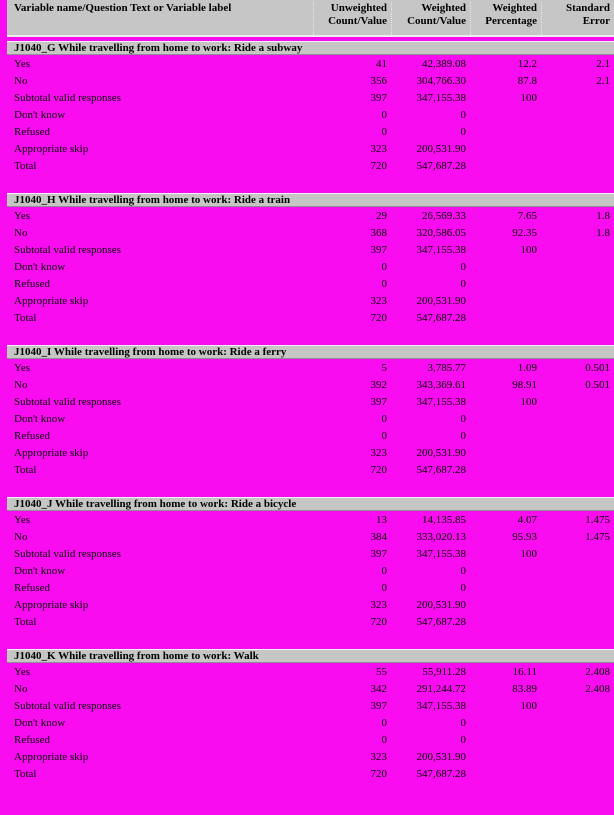 The height and width of the screenshot is (815, 614). Describe the element at coordinates (597, 688) in the screenshot. I see `standard-error-cell: 2.408` at that location.